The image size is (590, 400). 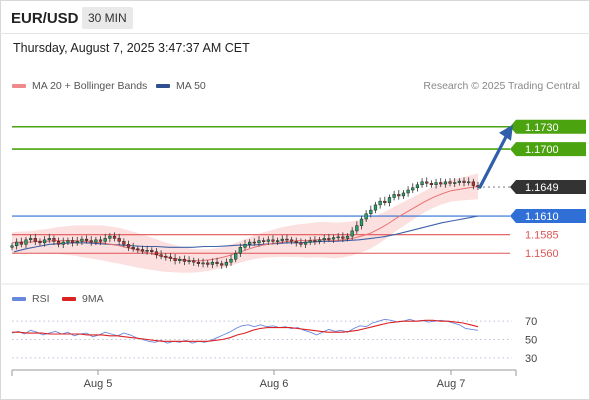 I want to click on projection-arrow-head, so click(x=506, y=132).